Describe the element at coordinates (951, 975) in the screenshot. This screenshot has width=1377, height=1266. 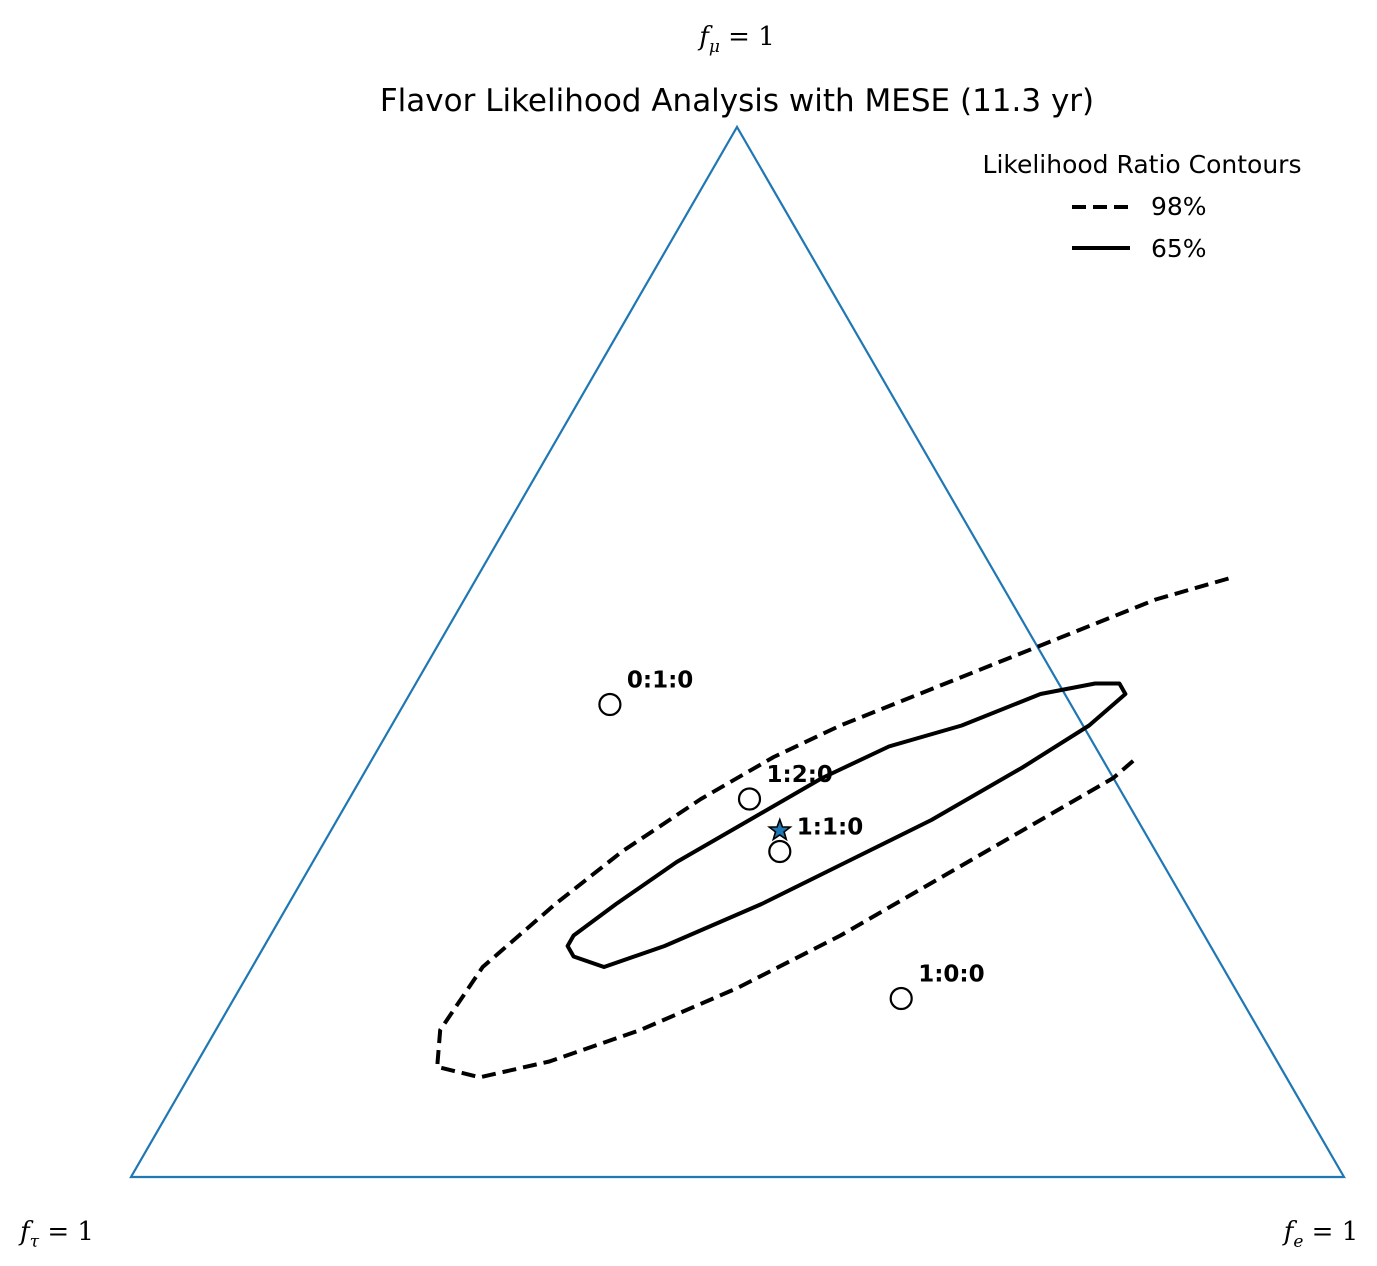
I see `ref-label-1-0-0: 1:0:0` at that location.